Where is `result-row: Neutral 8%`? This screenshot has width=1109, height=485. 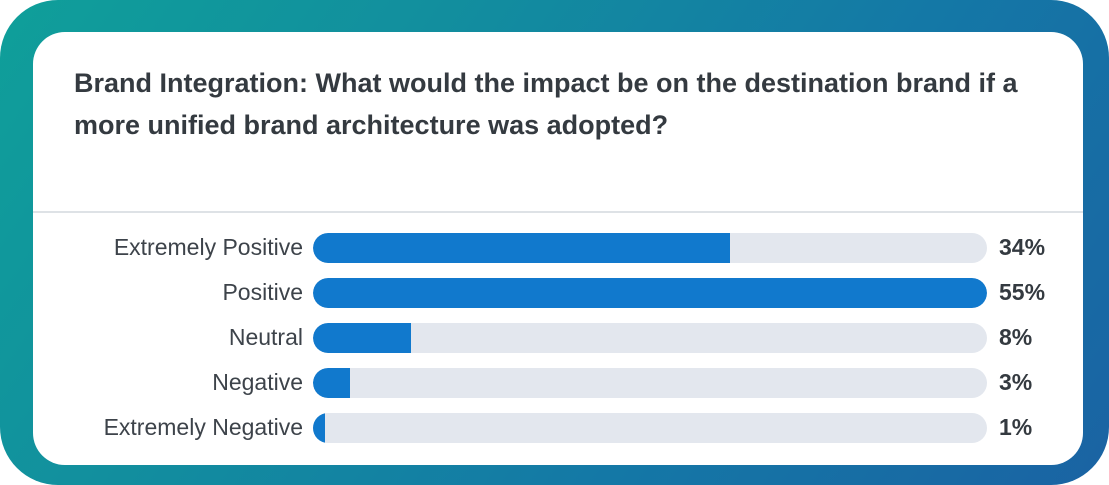 result-row: Neutral 8% is located at coordinates (558, 337).